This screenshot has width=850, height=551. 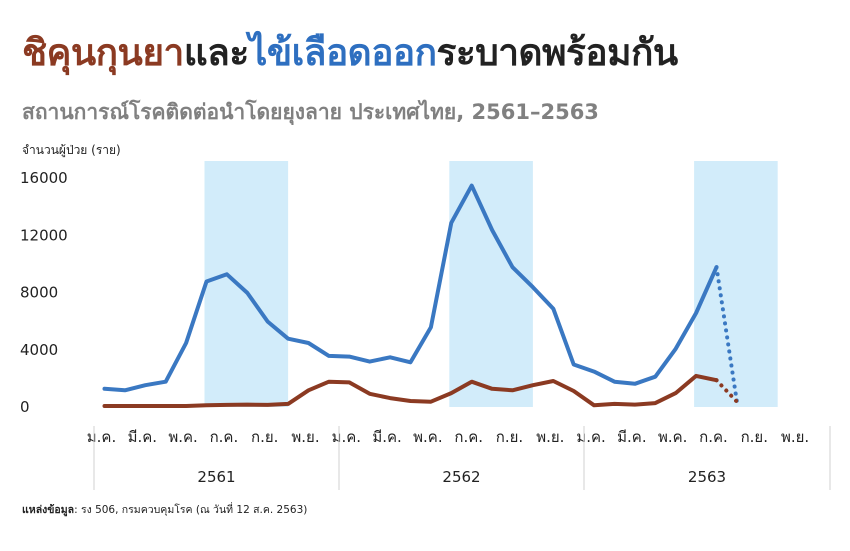 I want to click on title-dengue: ไข้เลือดออก, so click(x=342, y=52).